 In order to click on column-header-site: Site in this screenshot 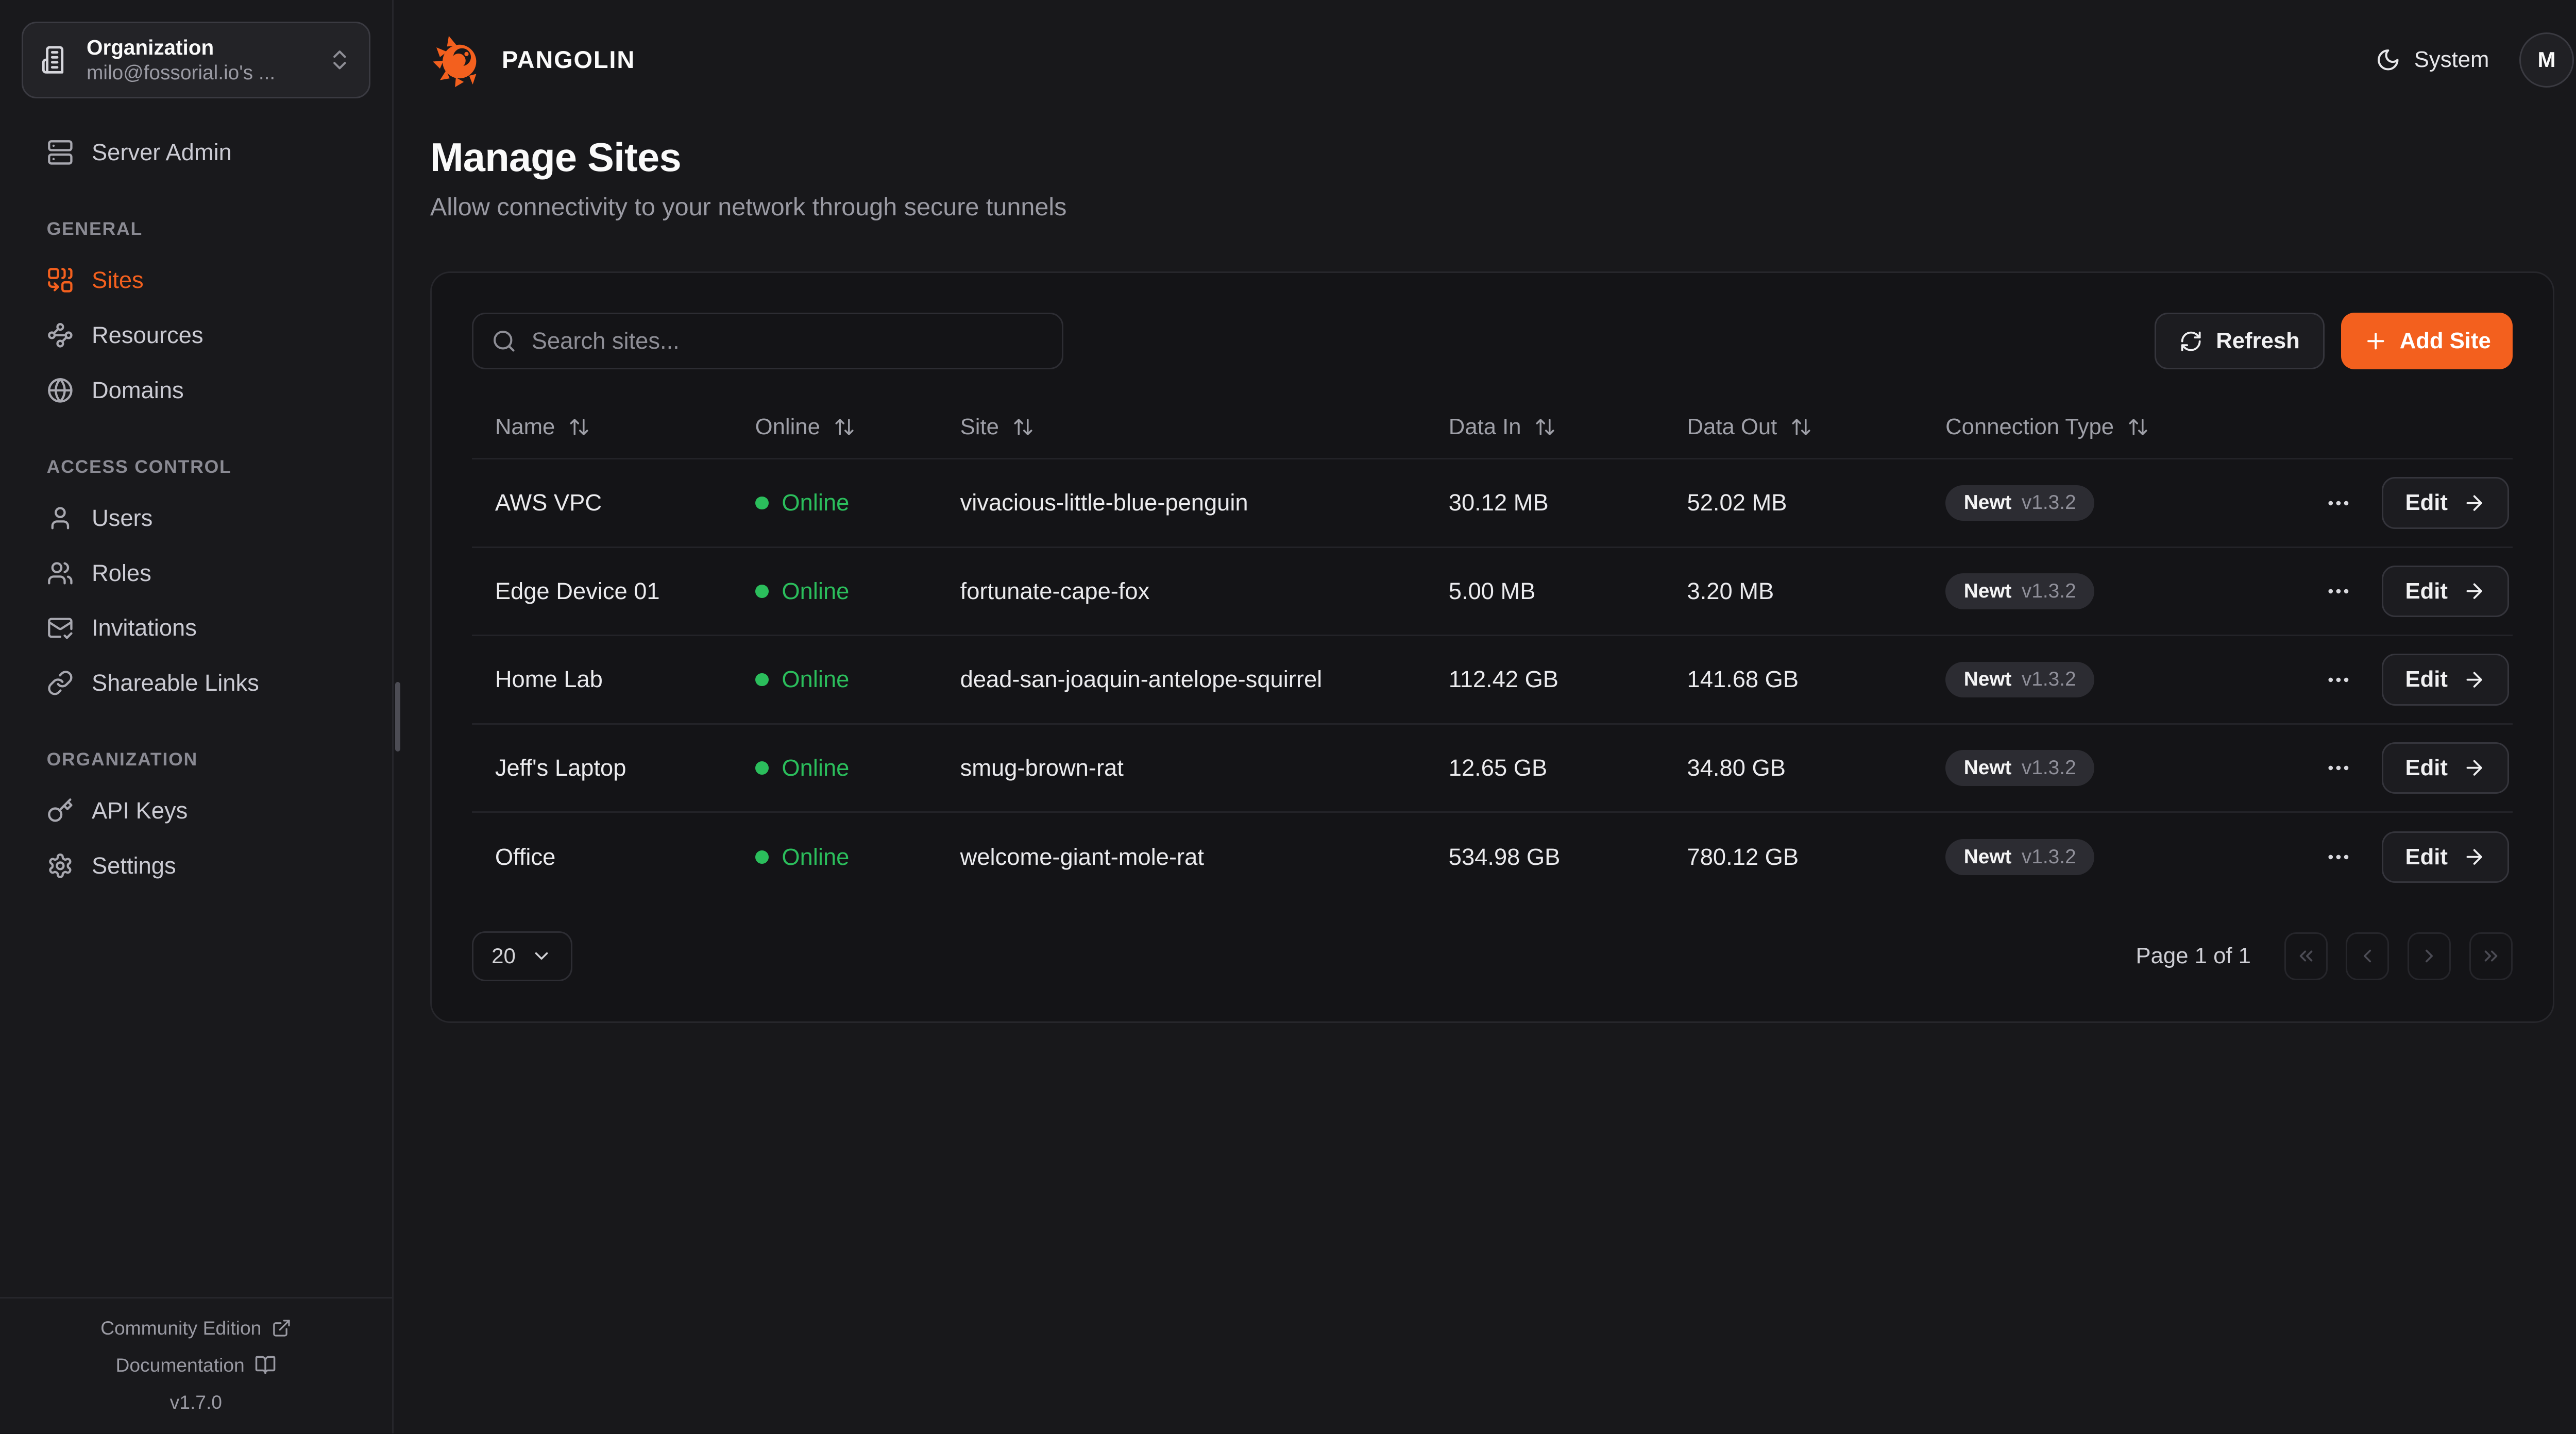, I will do `click(1181, 427)`.